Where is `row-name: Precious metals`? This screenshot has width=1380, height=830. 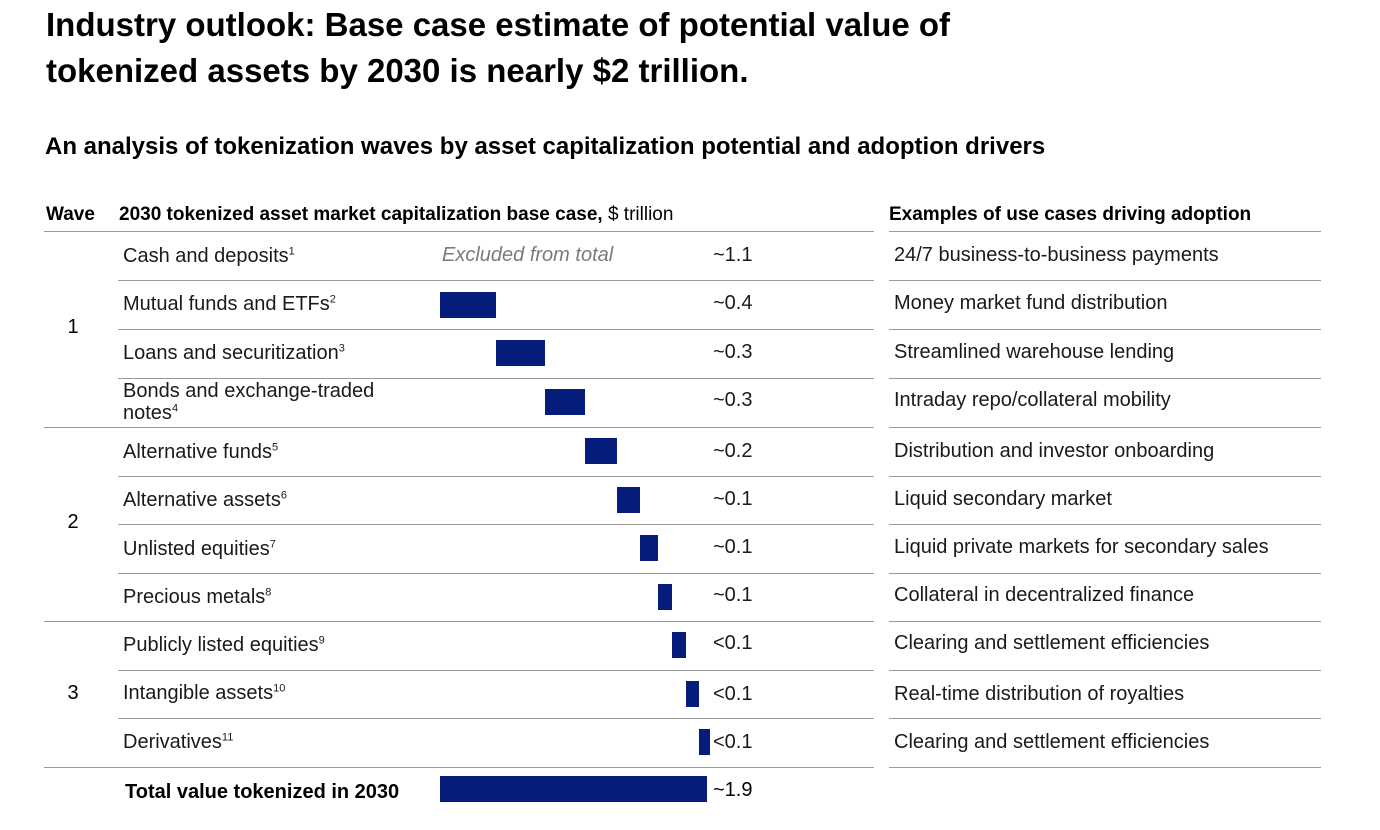 row-name: Precious metals is located at coordinates (194, 597).